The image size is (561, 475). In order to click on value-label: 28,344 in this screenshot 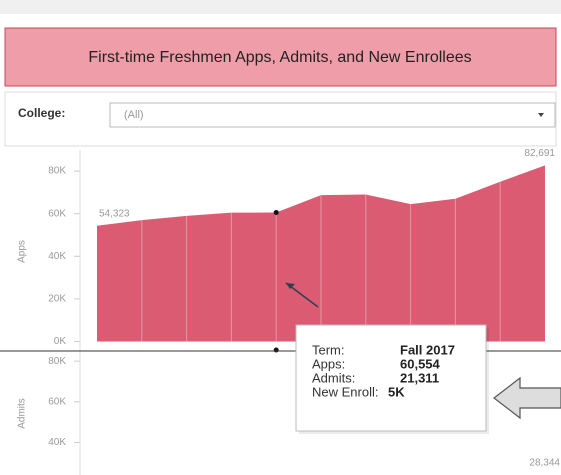, I will do `click(544, 463)`.